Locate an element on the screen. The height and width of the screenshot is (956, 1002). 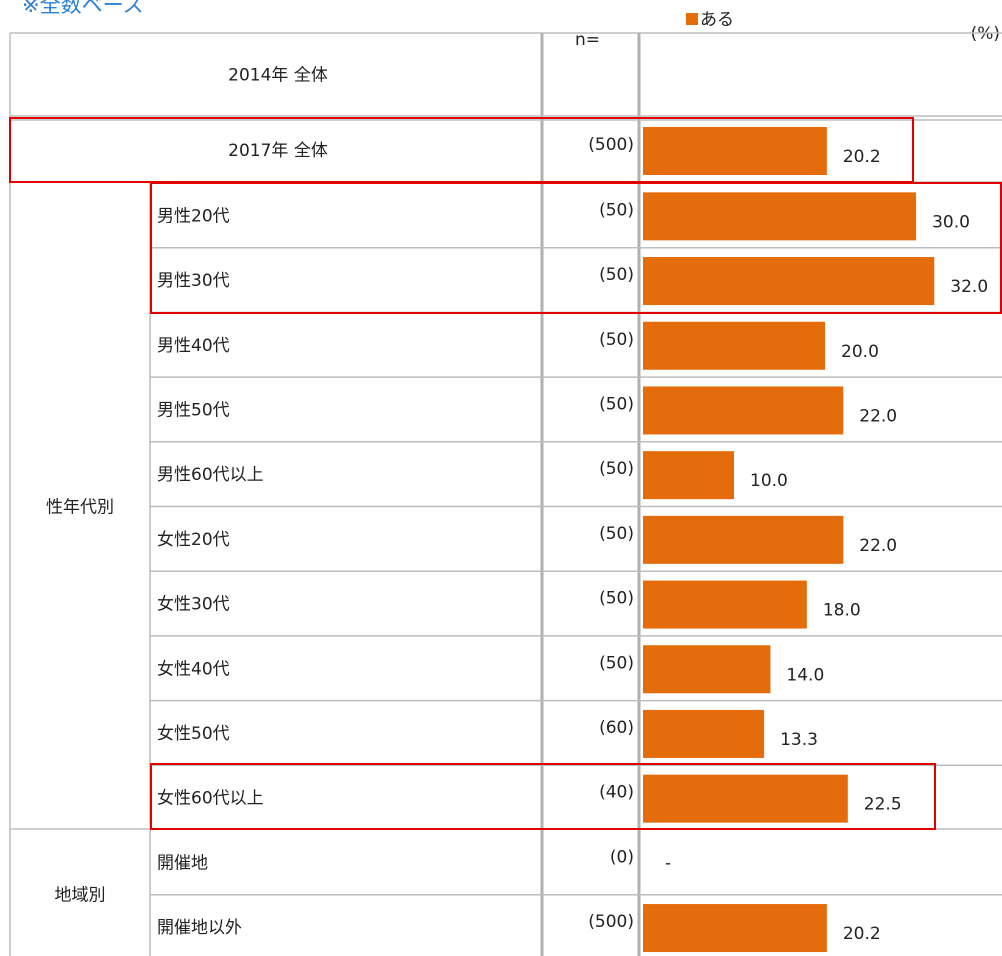
value-label: 14.0 is located at coordinates (805, 675).